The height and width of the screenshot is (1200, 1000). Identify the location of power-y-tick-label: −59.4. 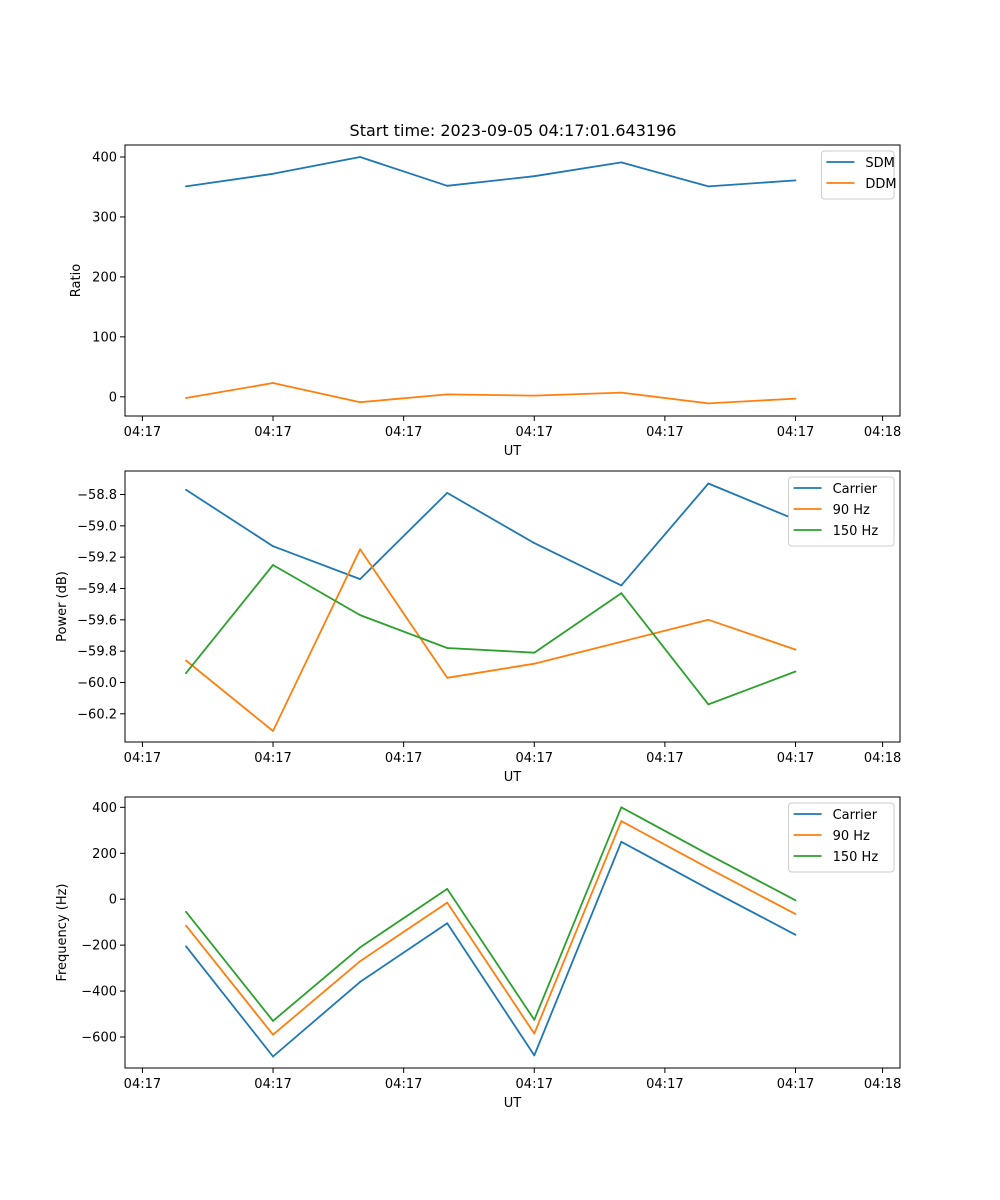
(97, 589).